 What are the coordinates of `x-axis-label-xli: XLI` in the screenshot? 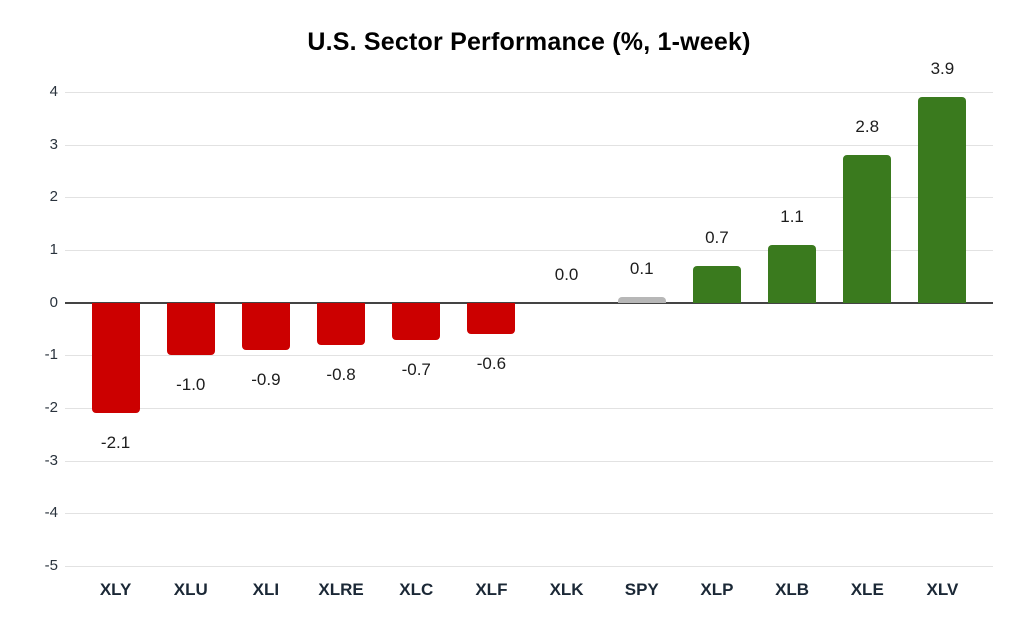 It's located at (266, 589).